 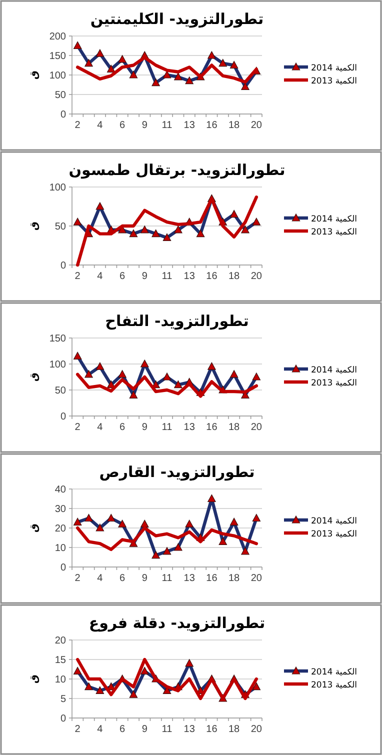 What do you see at coordinates (177, 472) in the screenshot?
I see `chart-title: تطورالتزويد- القارص` at bounding box center [177, 472].